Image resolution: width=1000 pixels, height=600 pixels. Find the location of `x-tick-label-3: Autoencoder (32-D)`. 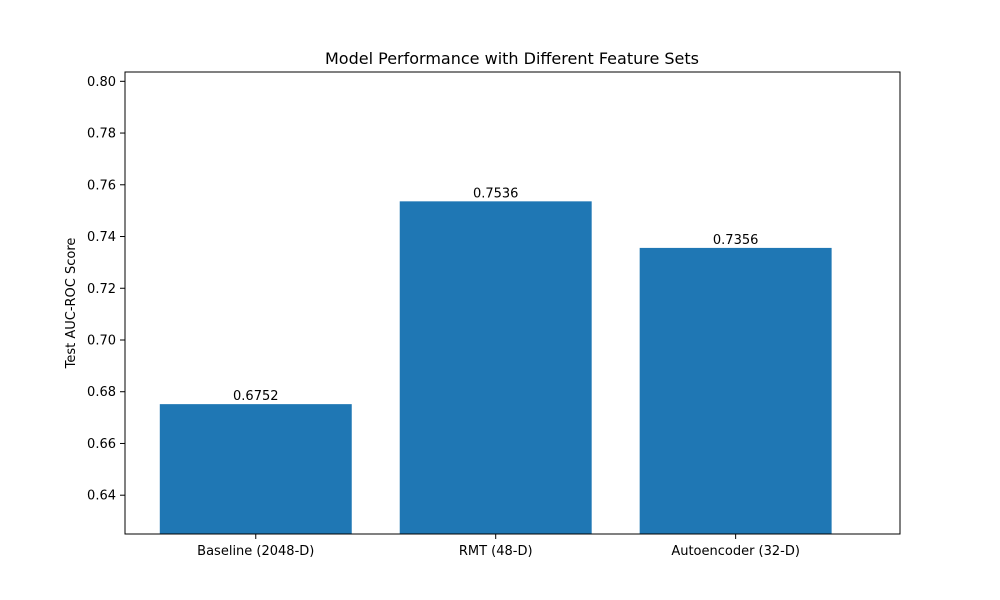

x-tick-label-3: Autoencoder (32-D) is located at coordinates (735, 551).